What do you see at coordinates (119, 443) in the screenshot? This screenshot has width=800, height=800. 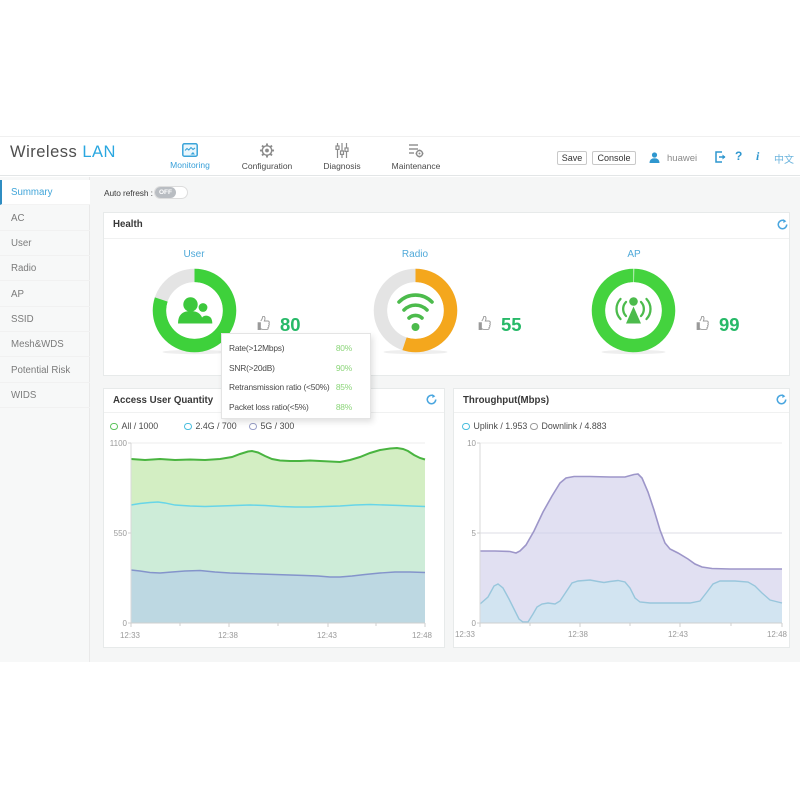 I see `svg-text: 1100` at bounding box center [119, 443].